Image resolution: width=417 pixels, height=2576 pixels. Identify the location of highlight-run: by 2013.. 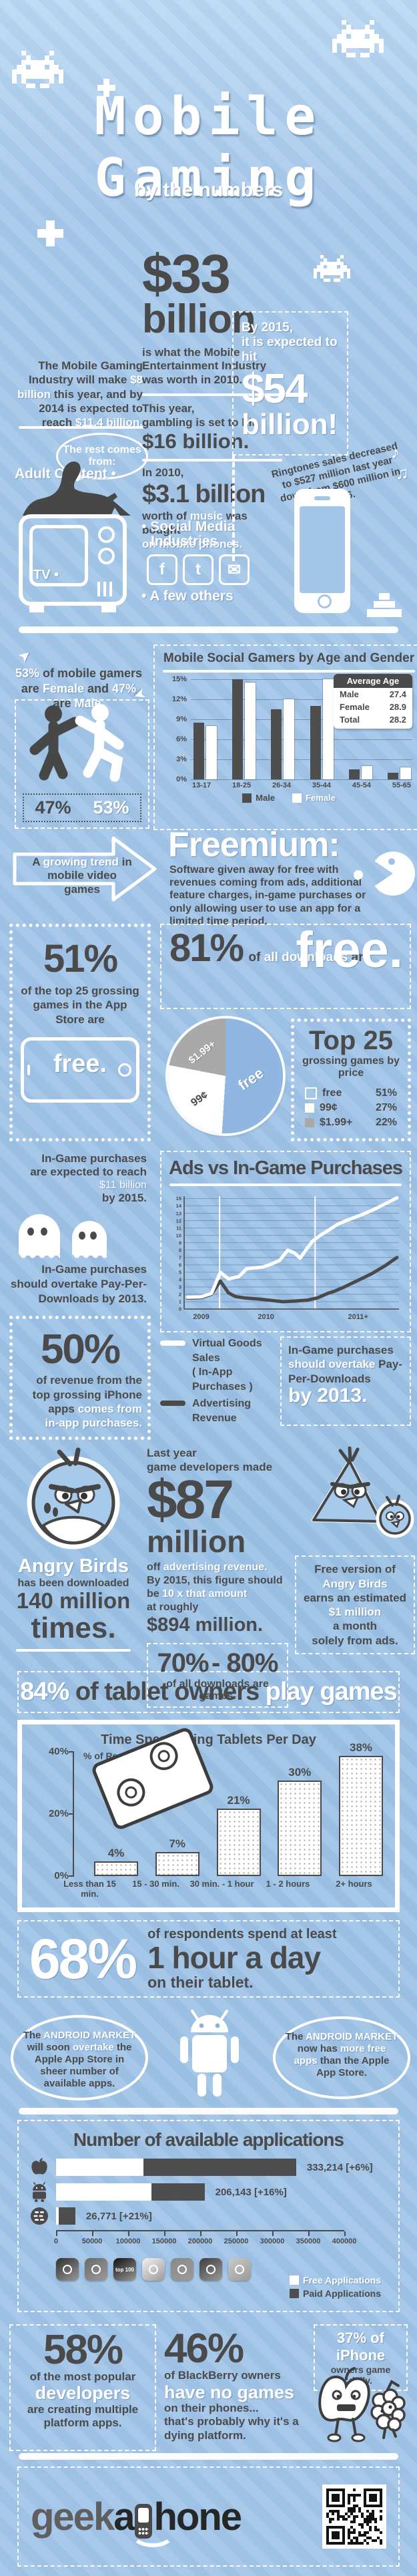
(328, 1395).